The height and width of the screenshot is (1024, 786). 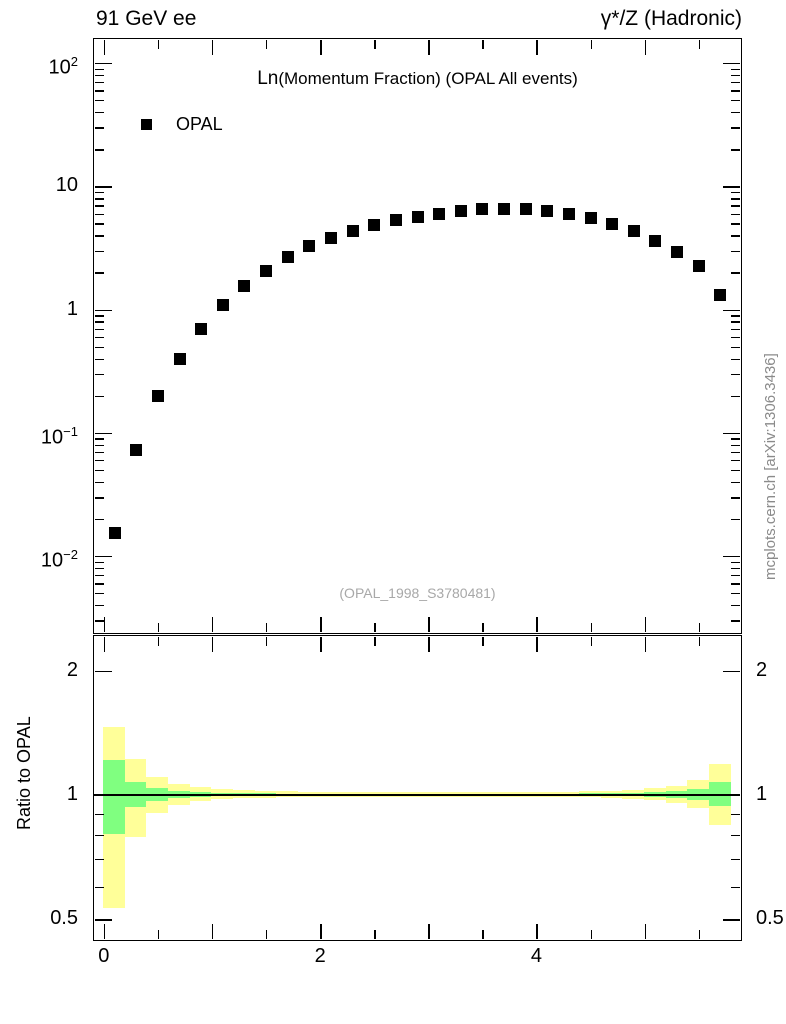 I want to click on credit-text: mcplots.cern.ch [arXiv:1306.3436], so click(x=770, y=466).